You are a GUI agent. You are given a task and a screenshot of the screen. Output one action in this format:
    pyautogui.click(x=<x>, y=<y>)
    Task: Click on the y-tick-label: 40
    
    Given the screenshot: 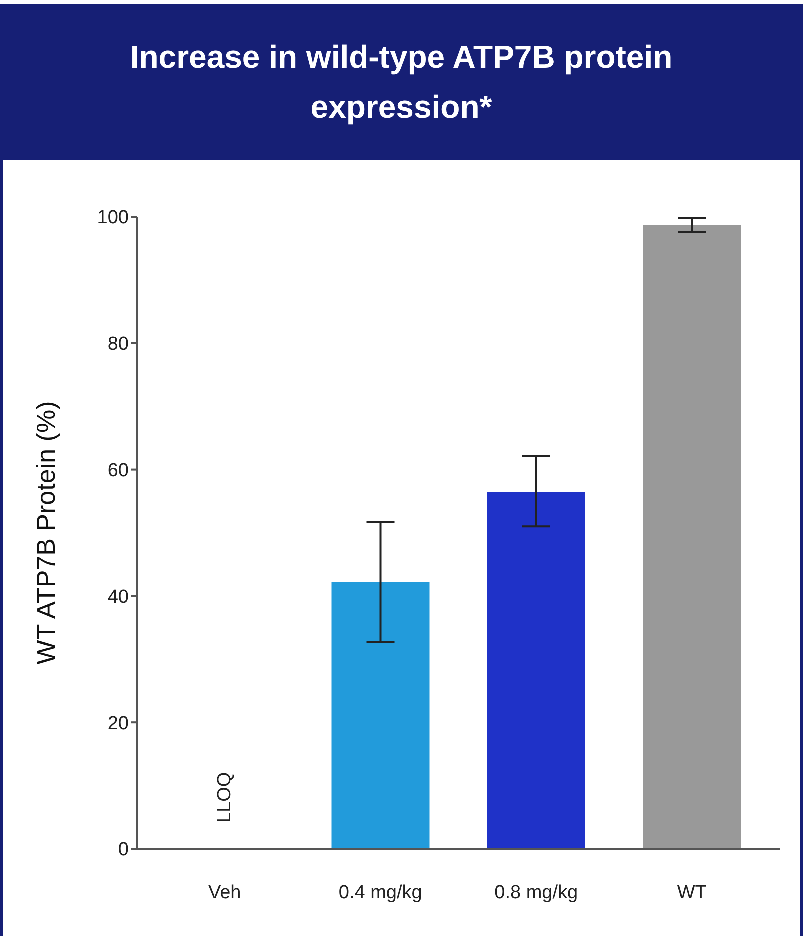 What is the action you would take?
    pyautogui.click(x=118, y=597)
    